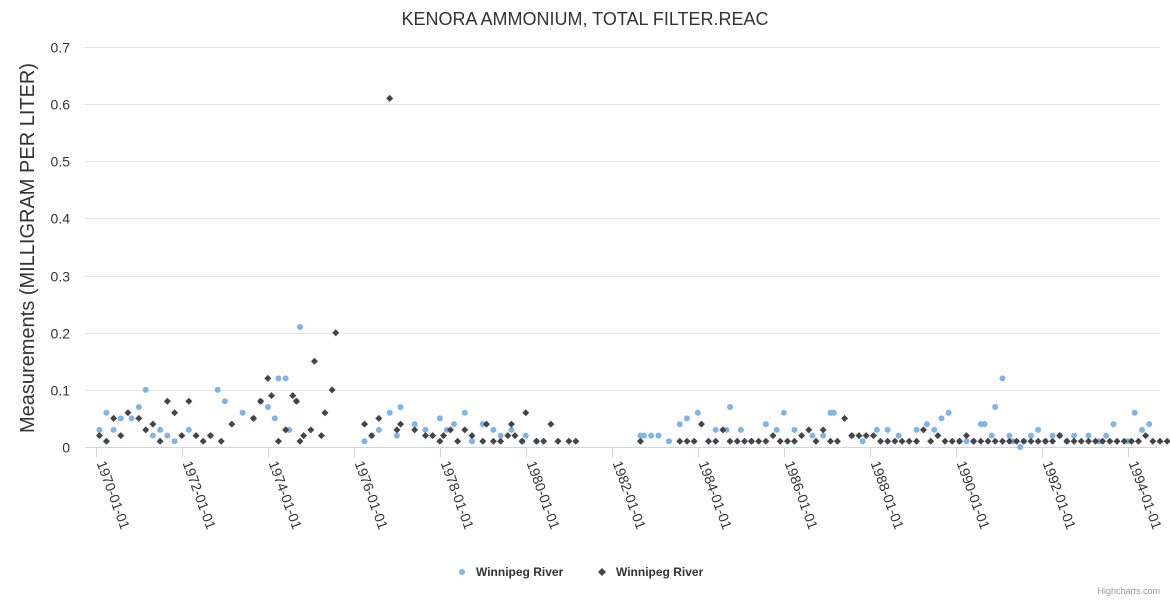  I want to click on legend: Winnipeg River Winnipeg River, so click(581, 572).